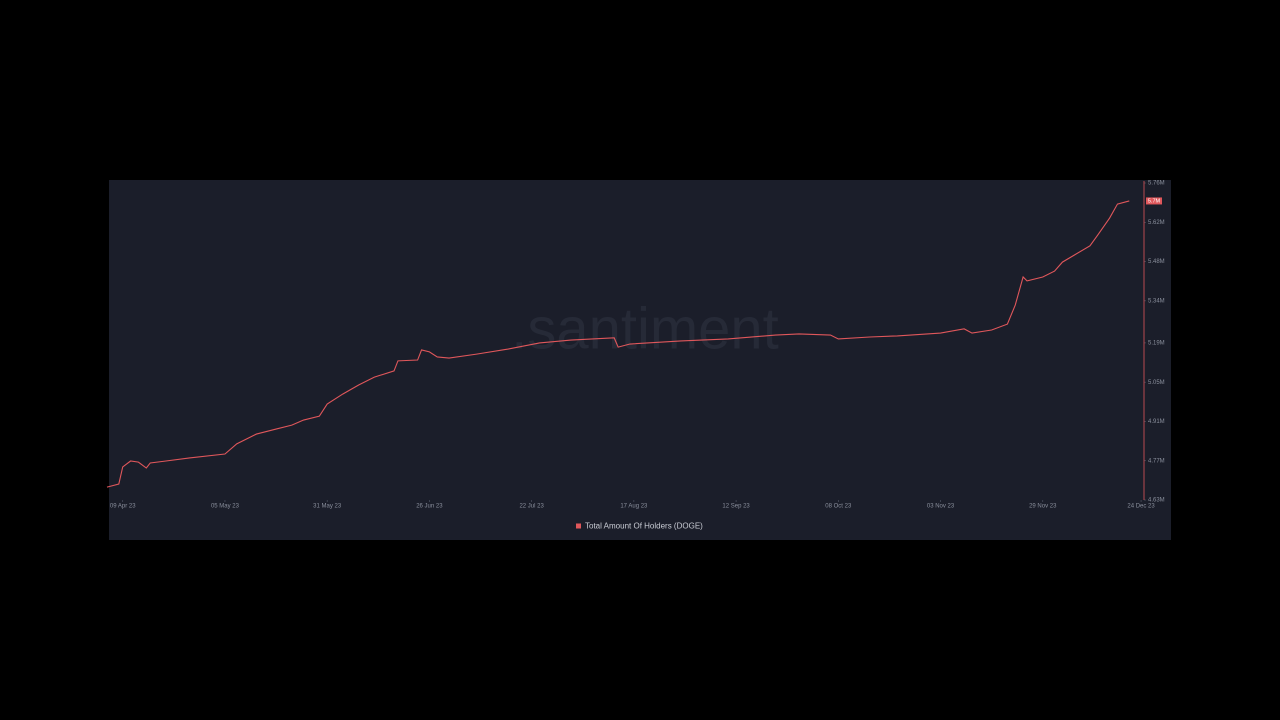  I want to click on y-tick-label: 4.63M, so click(1156, 501).